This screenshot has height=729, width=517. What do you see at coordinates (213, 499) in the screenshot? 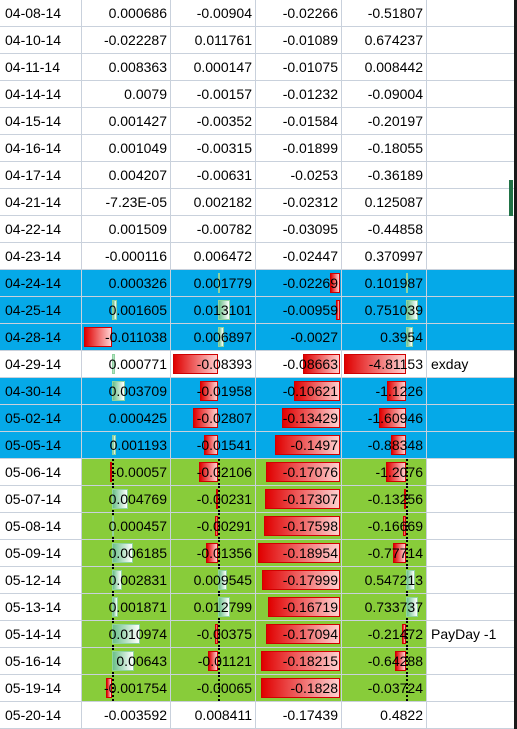
I see `value-cell: -0.00231` at bounding box center [213, 499].